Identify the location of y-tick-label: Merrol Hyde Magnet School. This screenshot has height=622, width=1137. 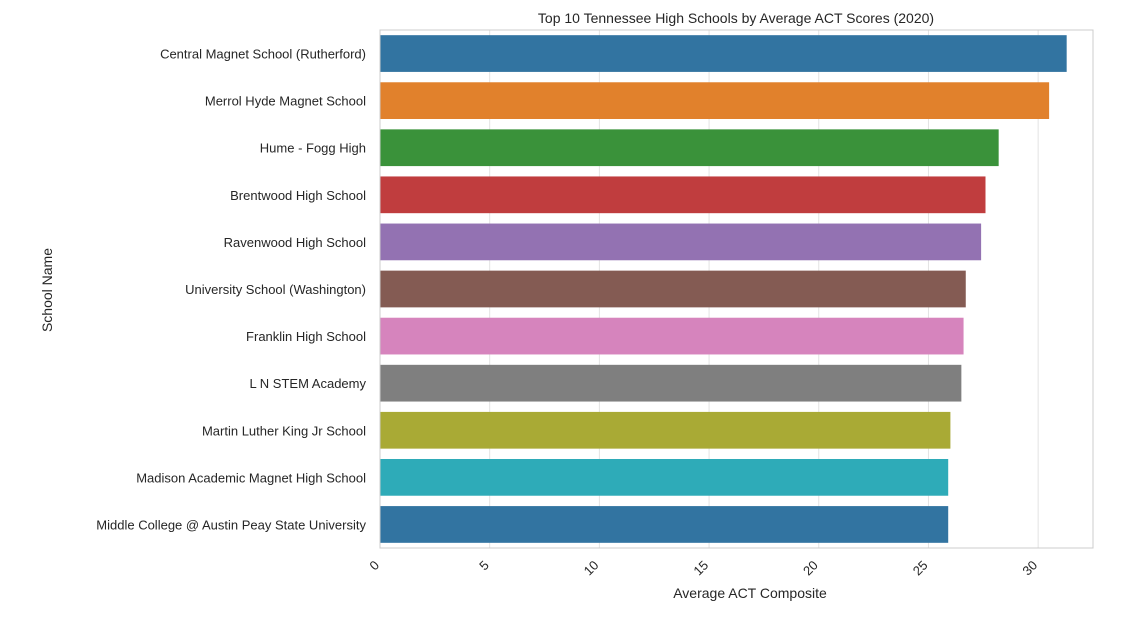
(285, 101).